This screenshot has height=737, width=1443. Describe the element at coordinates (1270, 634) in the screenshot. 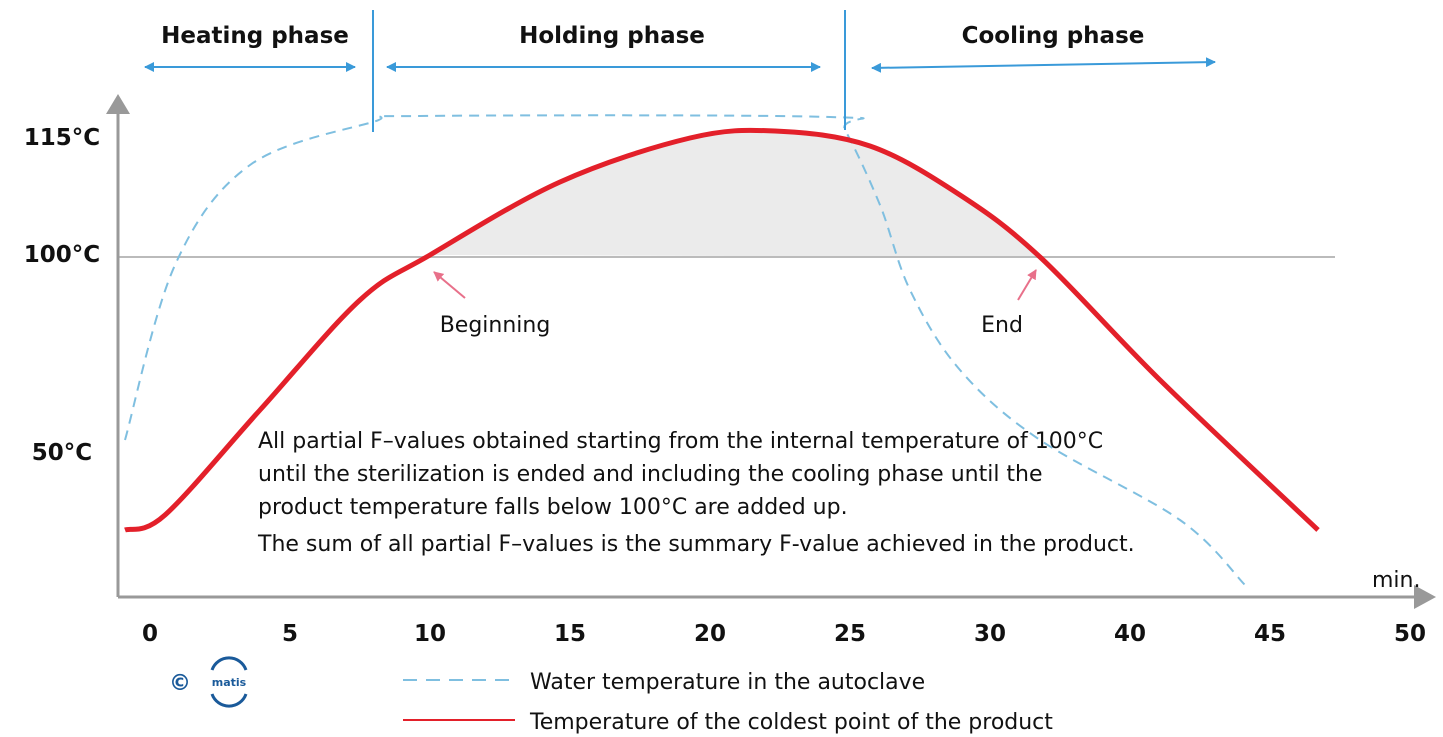

I see `x-tick-label: 45` at that location.